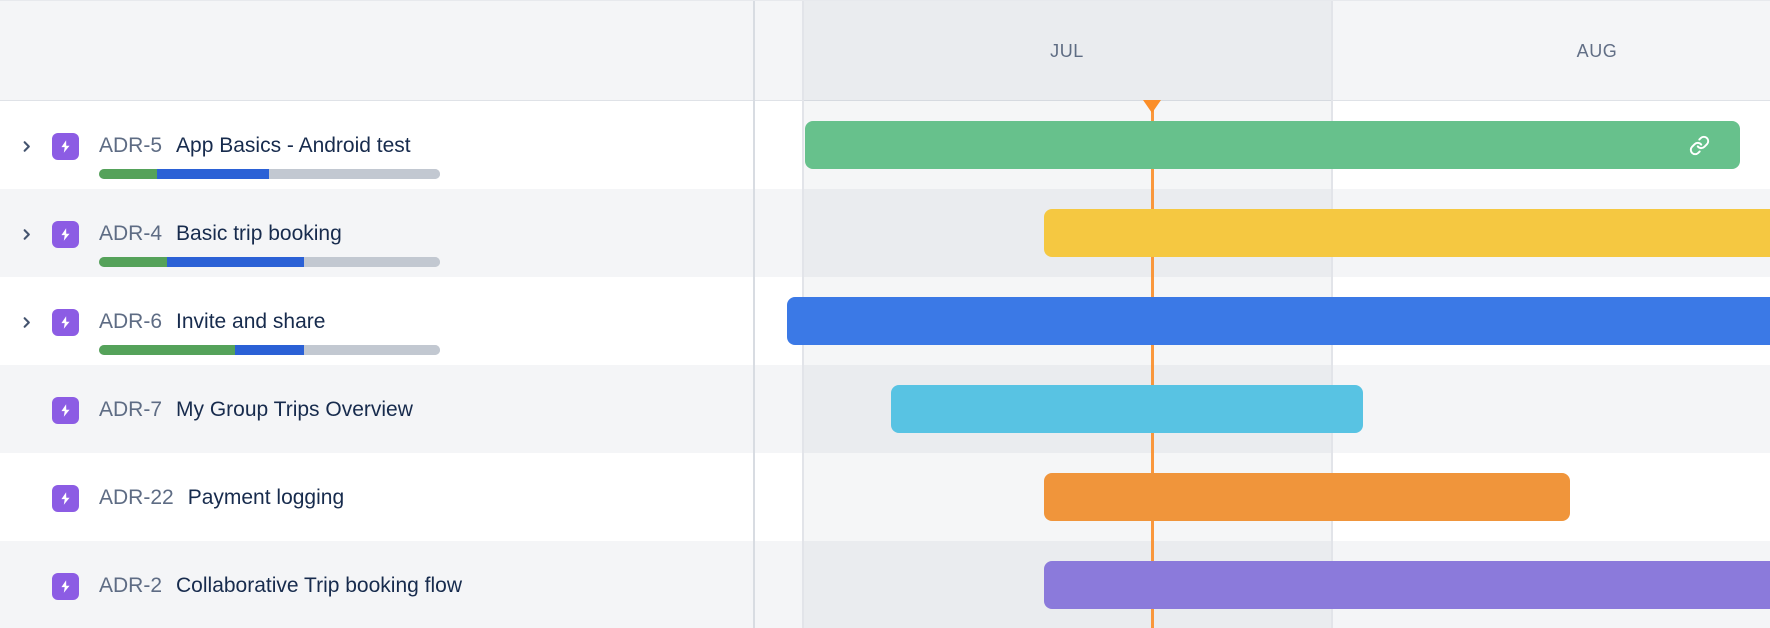 Image resolution: width=1770 pixels, height=628 pixels. Describe the element at coordinates (266, 497) in the screenshot. I see `issue-title: Payment logging` at that location.